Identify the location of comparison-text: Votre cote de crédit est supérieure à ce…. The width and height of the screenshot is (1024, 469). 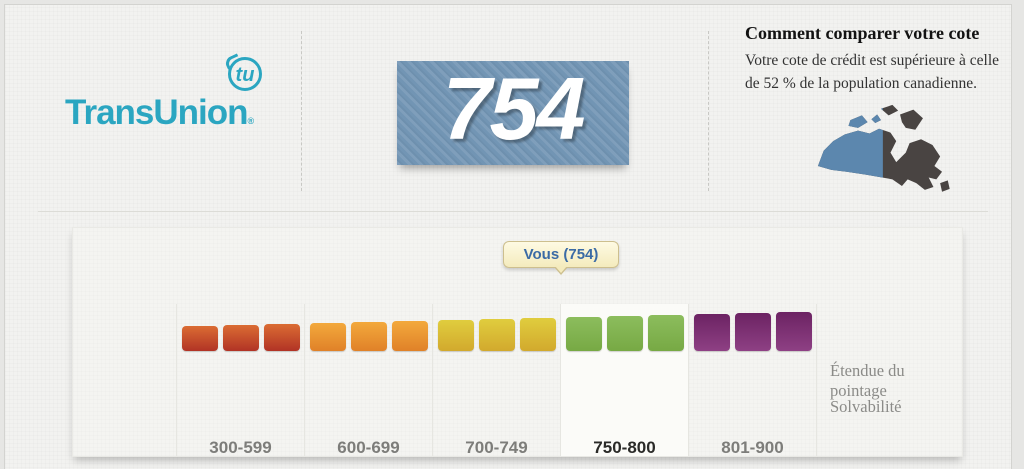
(872, 72).